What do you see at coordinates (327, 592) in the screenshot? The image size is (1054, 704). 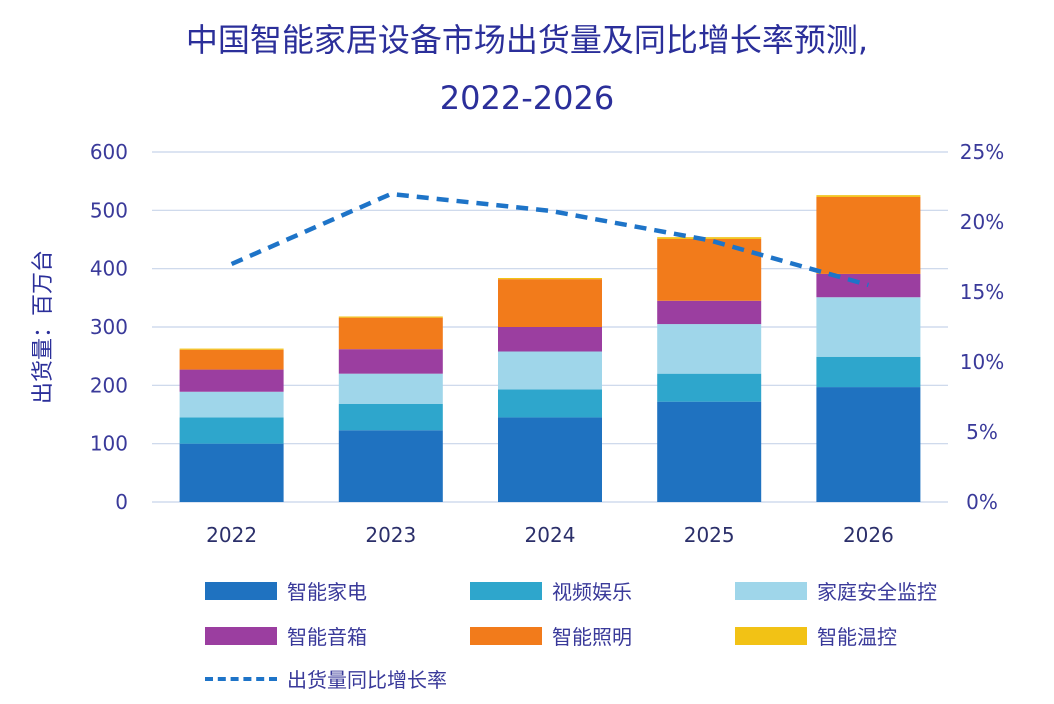 I see `legend-label: 智能家电` at bounding box center [327, 592].